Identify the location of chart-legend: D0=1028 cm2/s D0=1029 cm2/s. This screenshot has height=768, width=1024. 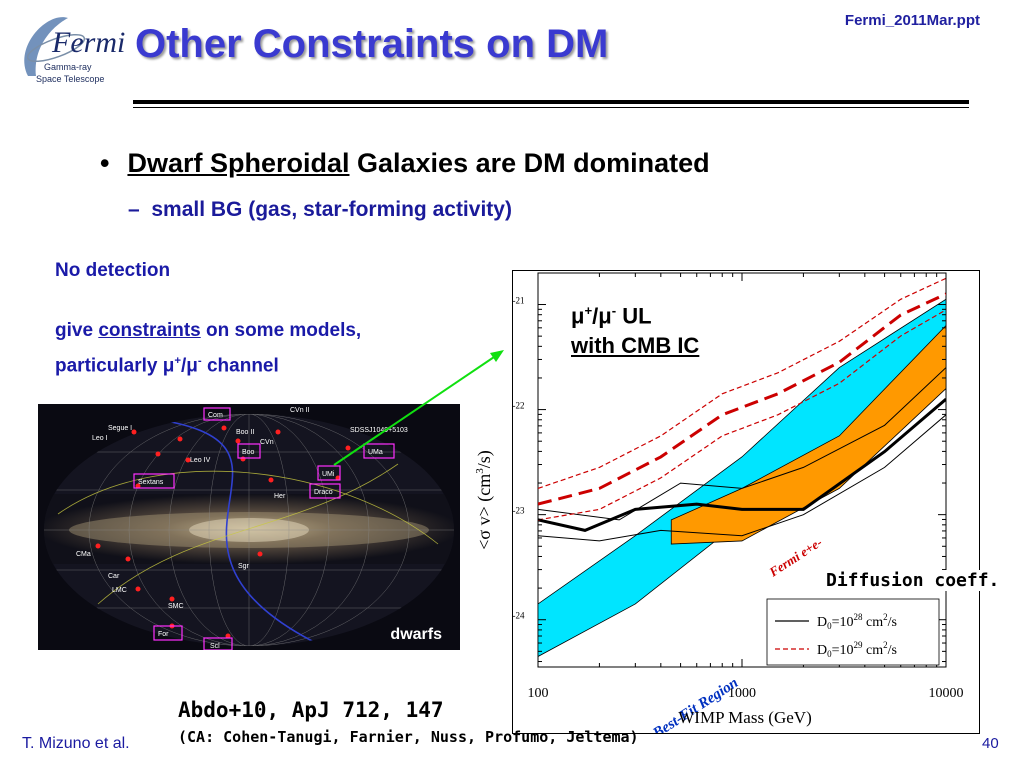
(853, 632).